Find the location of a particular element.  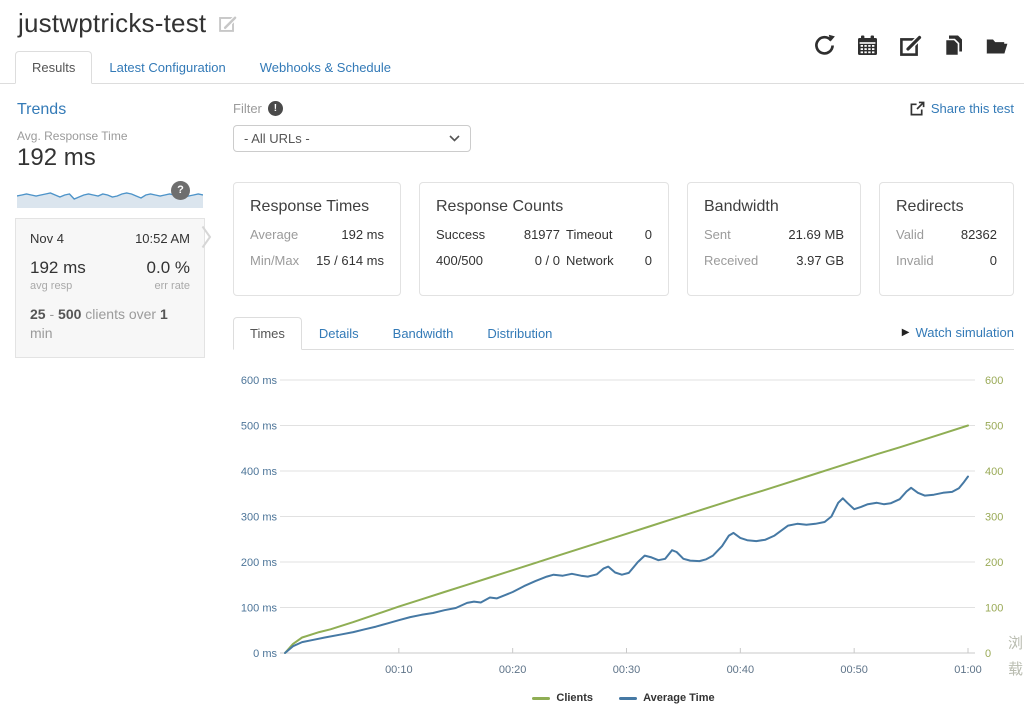

chart-tab-times: Times is located at coordinates (267, 333).